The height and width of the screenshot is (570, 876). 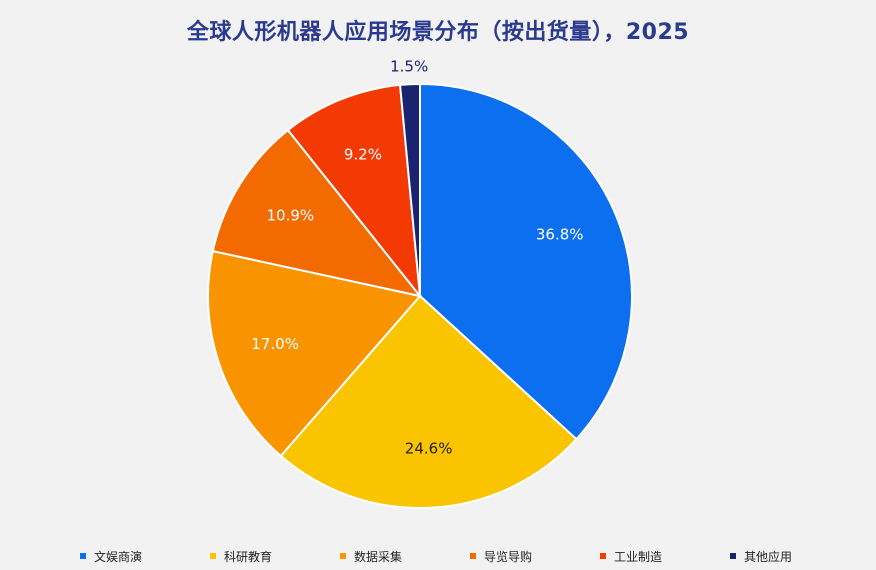 I want to click on pie-slice-label-4: 10.9%, so click(x=291, y=215).